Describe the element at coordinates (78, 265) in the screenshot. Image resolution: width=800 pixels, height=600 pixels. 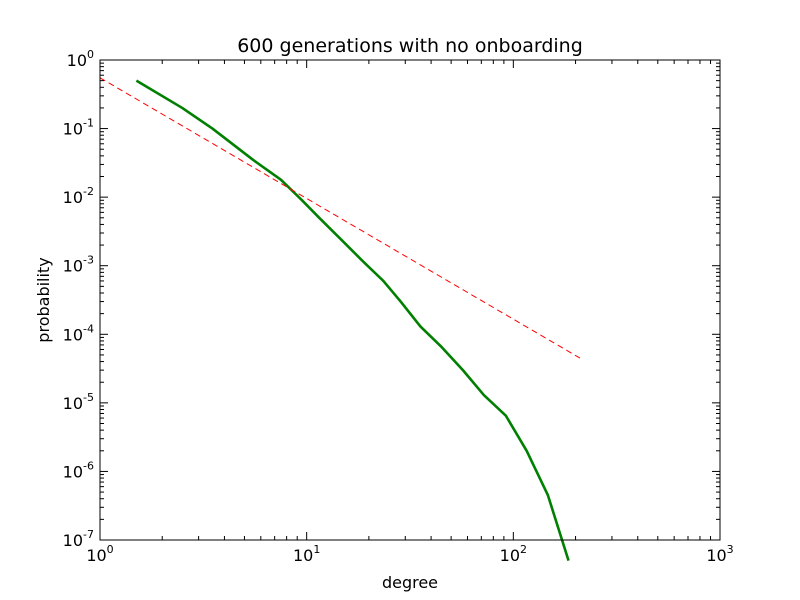
I see `y-tick-label: 10⁻³` at that location.